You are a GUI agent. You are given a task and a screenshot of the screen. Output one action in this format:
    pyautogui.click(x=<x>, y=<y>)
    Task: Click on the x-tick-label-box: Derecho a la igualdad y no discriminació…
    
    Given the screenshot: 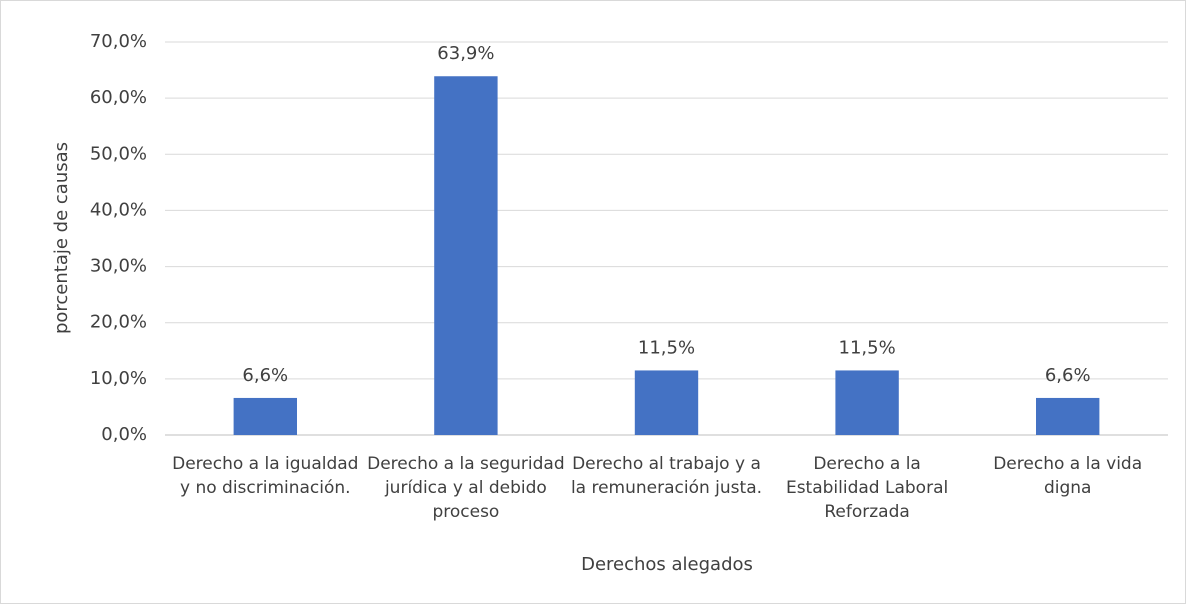 What is the action you would take?
    pyautogui.click(x=265, y=476)
    